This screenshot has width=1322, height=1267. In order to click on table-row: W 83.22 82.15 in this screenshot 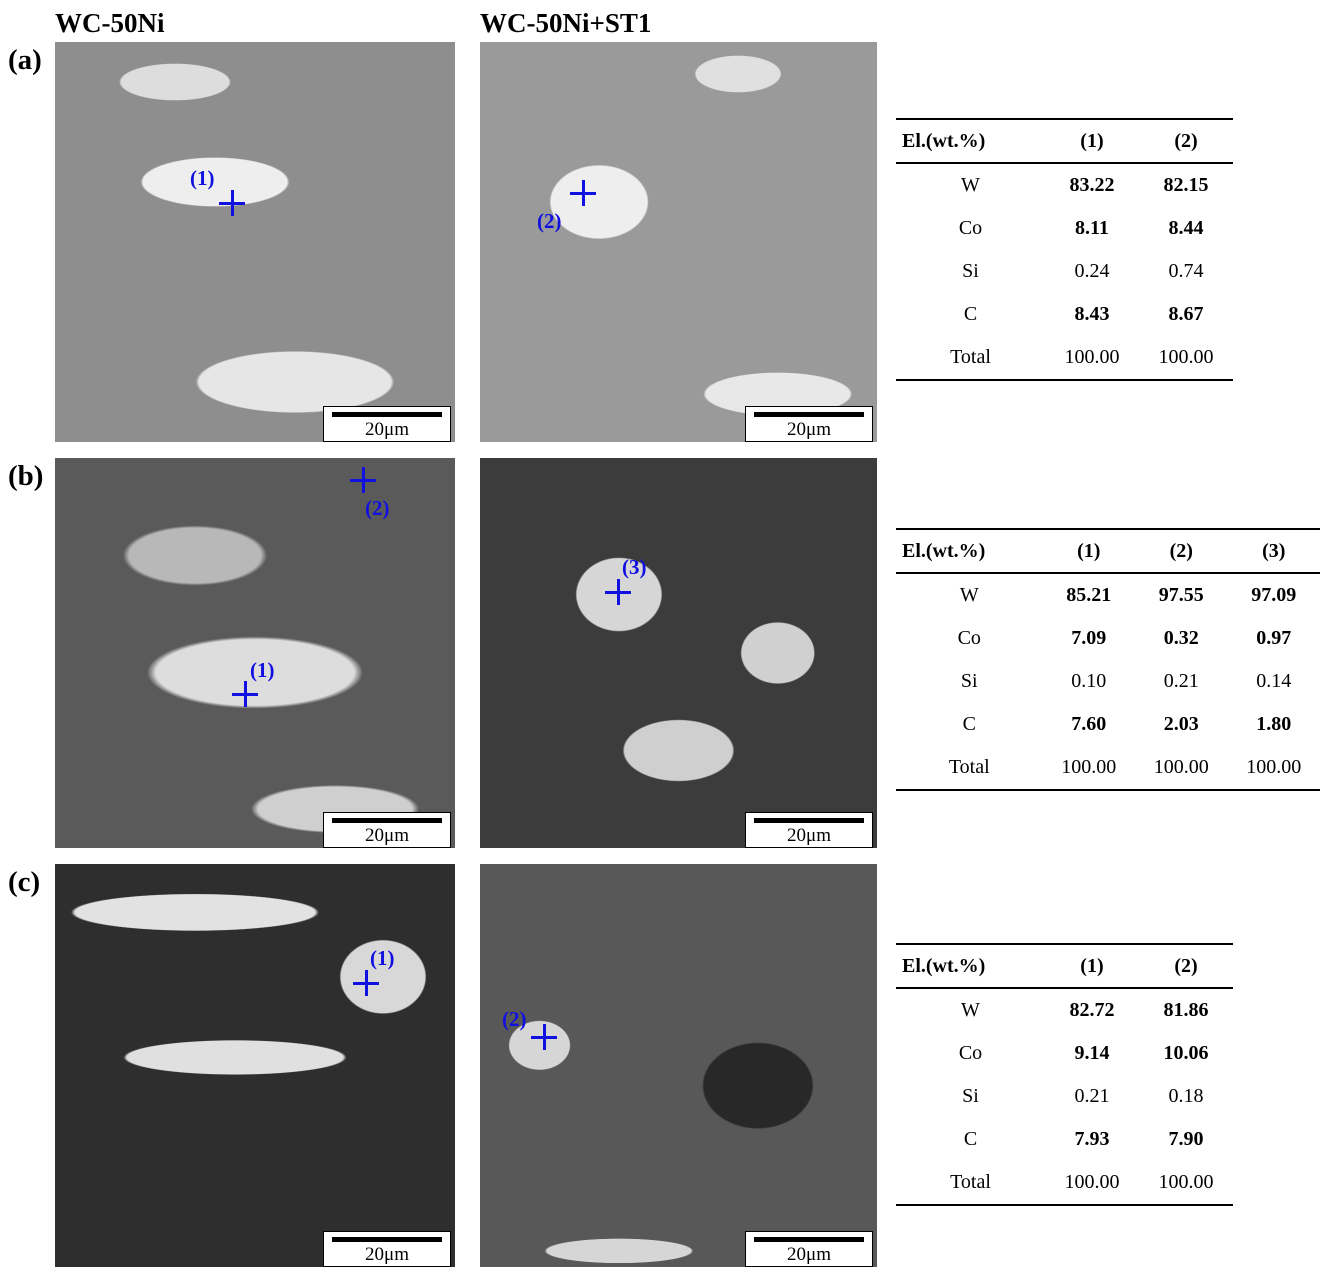, I will do `click(1064, 185)`.